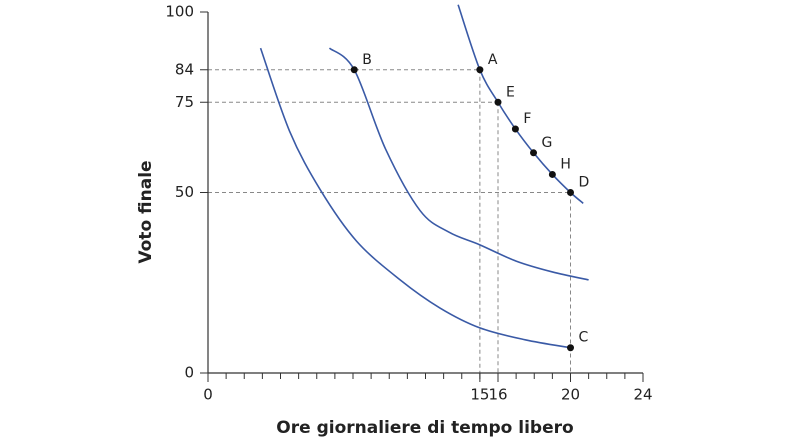 The height and width of the screenshot is (444, 810). Describe the element at coordinates (510, 92) in the screenshot. I see `point-label: E` at that location.